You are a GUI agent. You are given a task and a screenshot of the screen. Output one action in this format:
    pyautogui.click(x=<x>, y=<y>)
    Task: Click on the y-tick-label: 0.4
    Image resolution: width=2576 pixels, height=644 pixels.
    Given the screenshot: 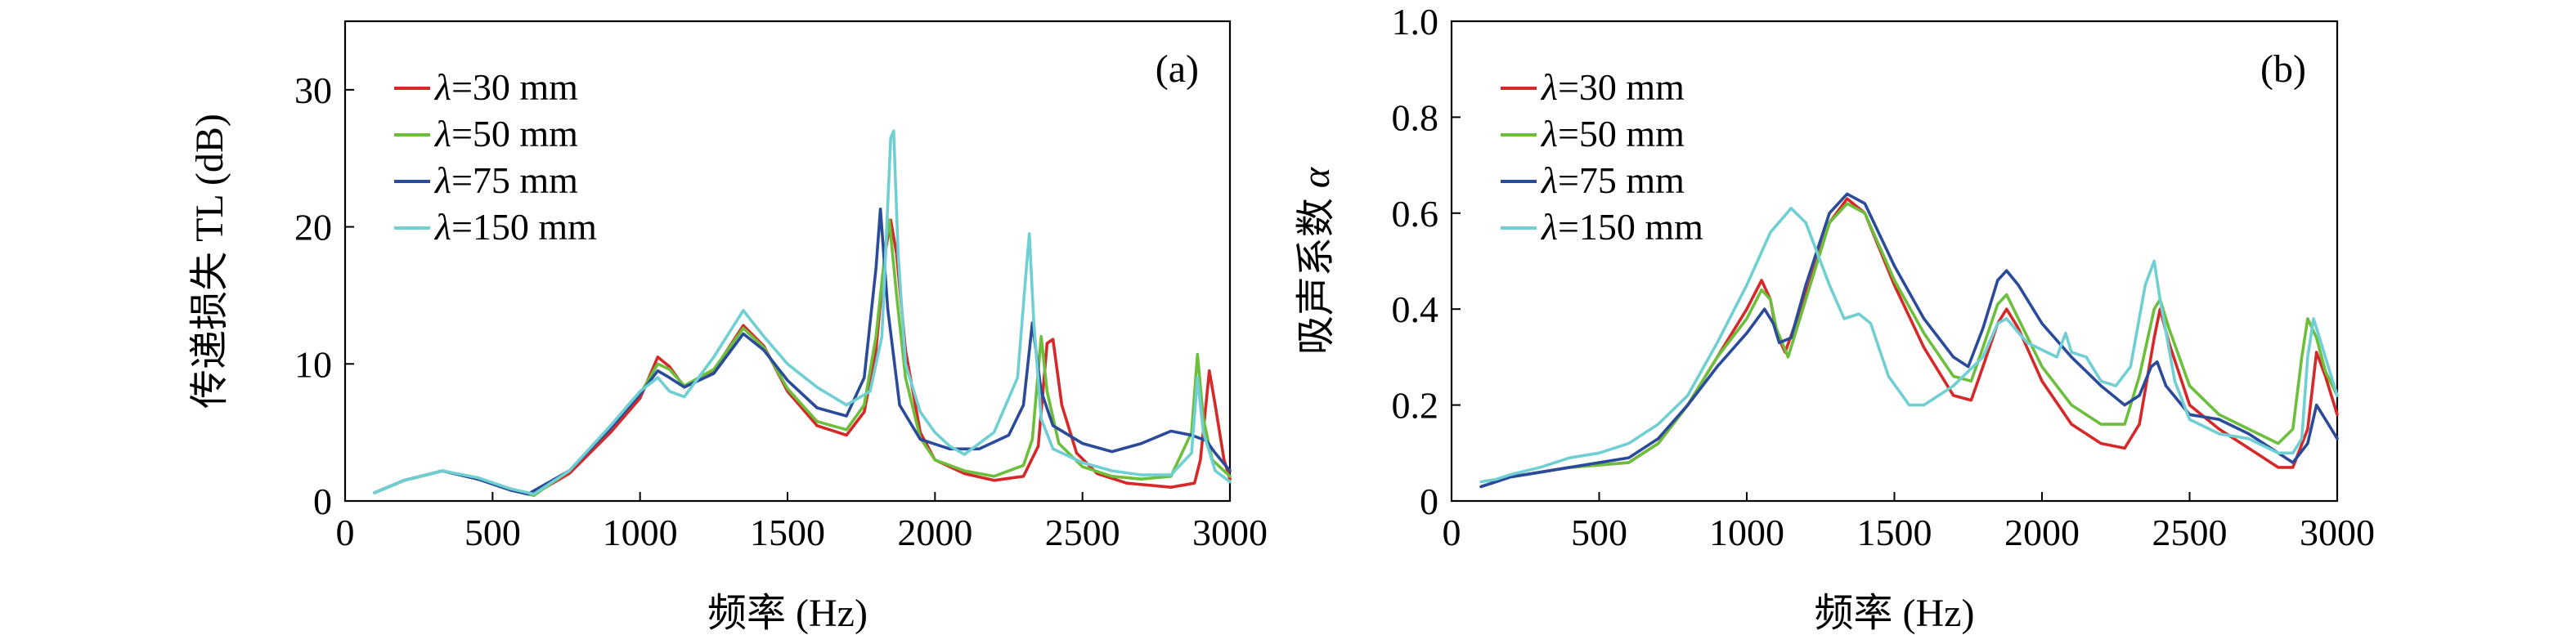 What is the action you would take?
    pyautogui.click(x=1415, y=309)
    